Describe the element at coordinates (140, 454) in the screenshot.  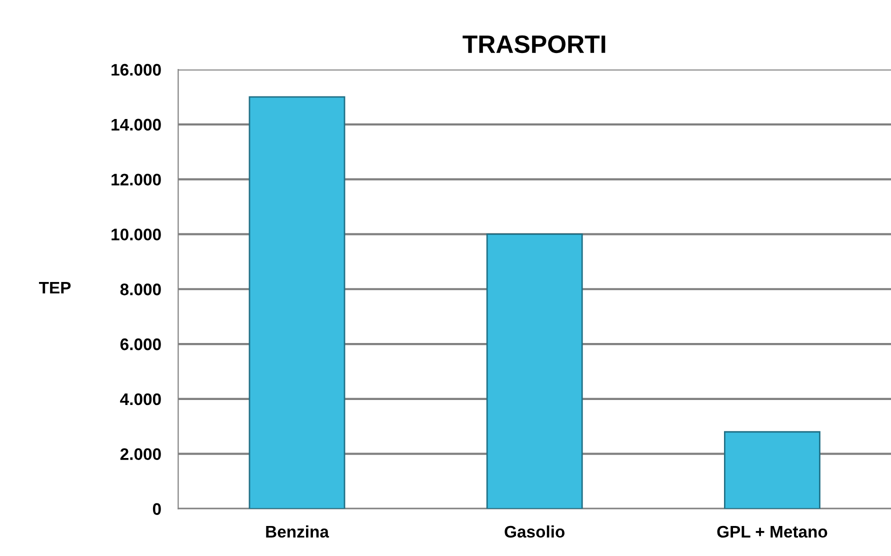
I see `y-tick-label: 2.000` at that location.